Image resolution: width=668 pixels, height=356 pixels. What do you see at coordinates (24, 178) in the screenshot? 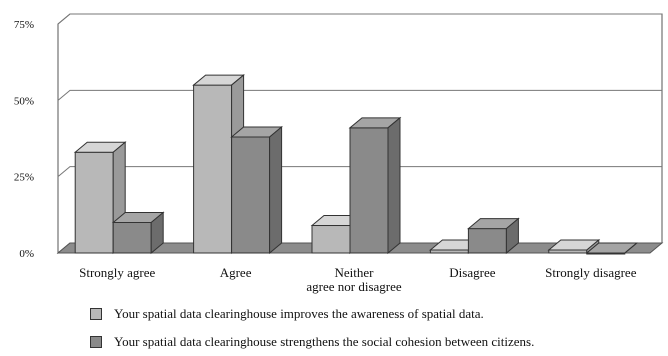
I see `y-tick-label: 25%` at bounding box center [24, 178].